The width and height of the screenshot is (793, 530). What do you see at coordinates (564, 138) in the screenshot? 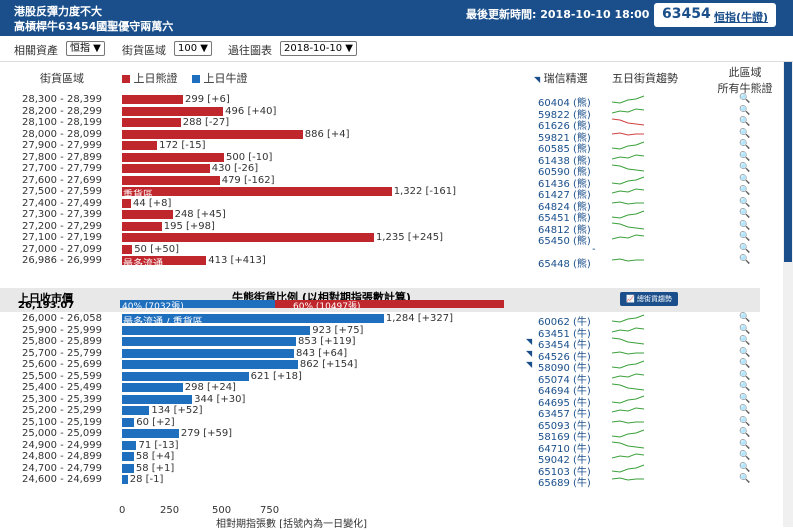
I see `warrant-code: 59821 (熊)` at bounding box center [564, 138].